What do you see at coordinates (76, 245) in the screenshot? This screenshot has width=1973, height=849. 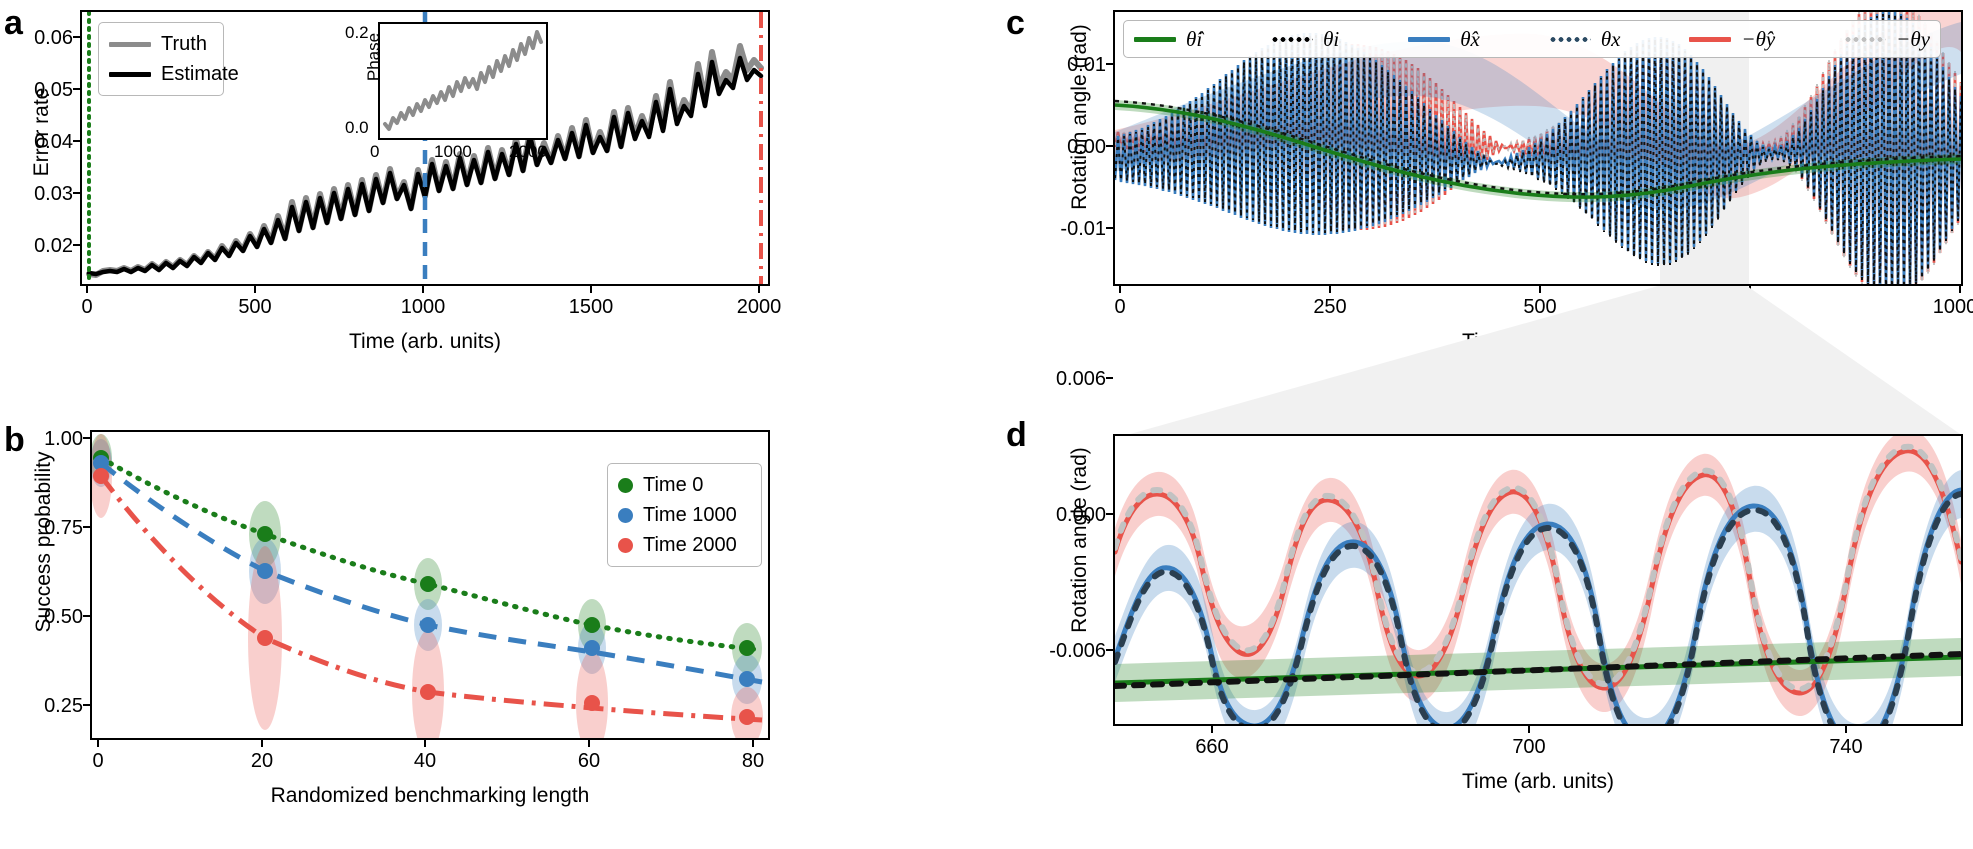 I see `panel-a-tick-y0` at bounding box center [76, 245].